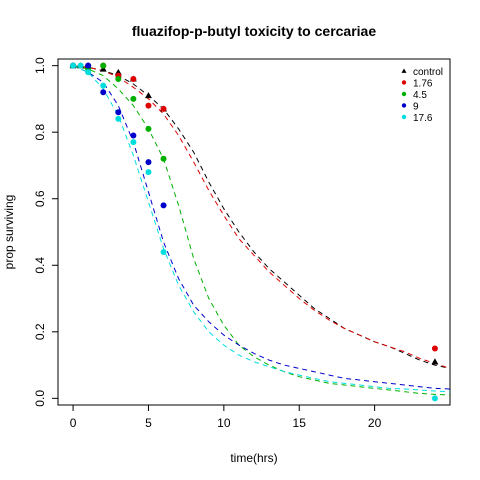  What do you see at coordinates (253, 458) in the screenshot?
I see `x-axis-label: time(hrs)` at bounding box center [253, 458].